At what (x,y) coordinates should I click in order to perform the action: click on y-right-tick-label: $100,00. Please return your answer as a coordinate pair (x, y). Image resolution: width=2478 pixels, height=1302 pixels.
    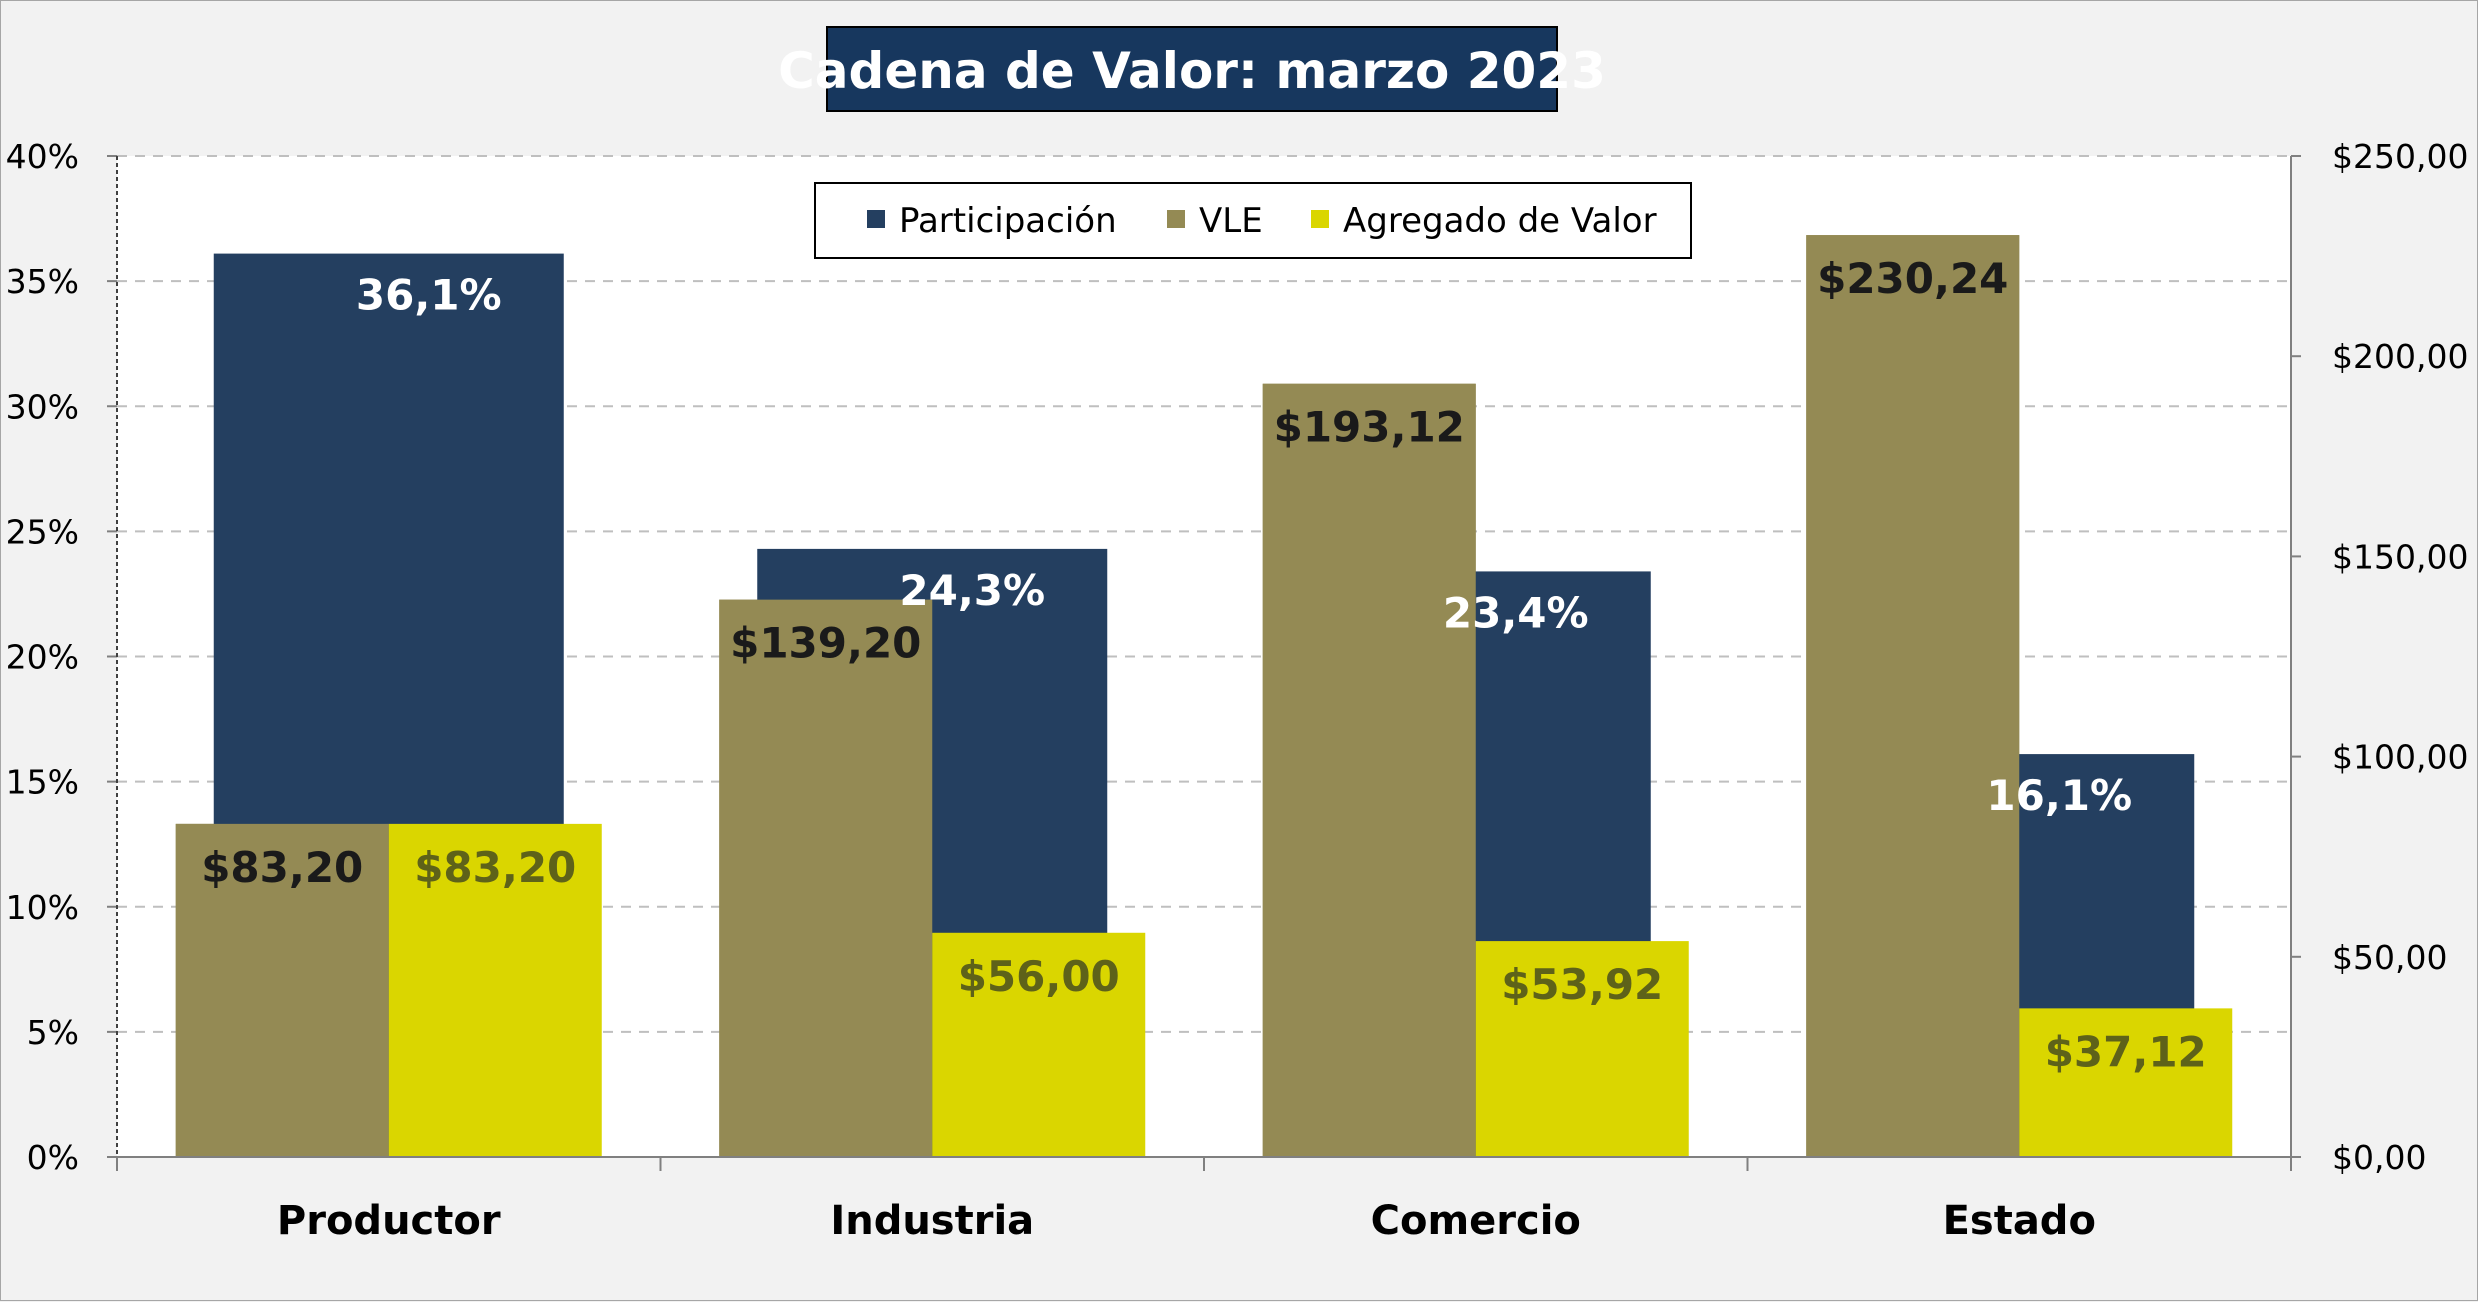
    Looking at the image, I should click on (2400, 757).